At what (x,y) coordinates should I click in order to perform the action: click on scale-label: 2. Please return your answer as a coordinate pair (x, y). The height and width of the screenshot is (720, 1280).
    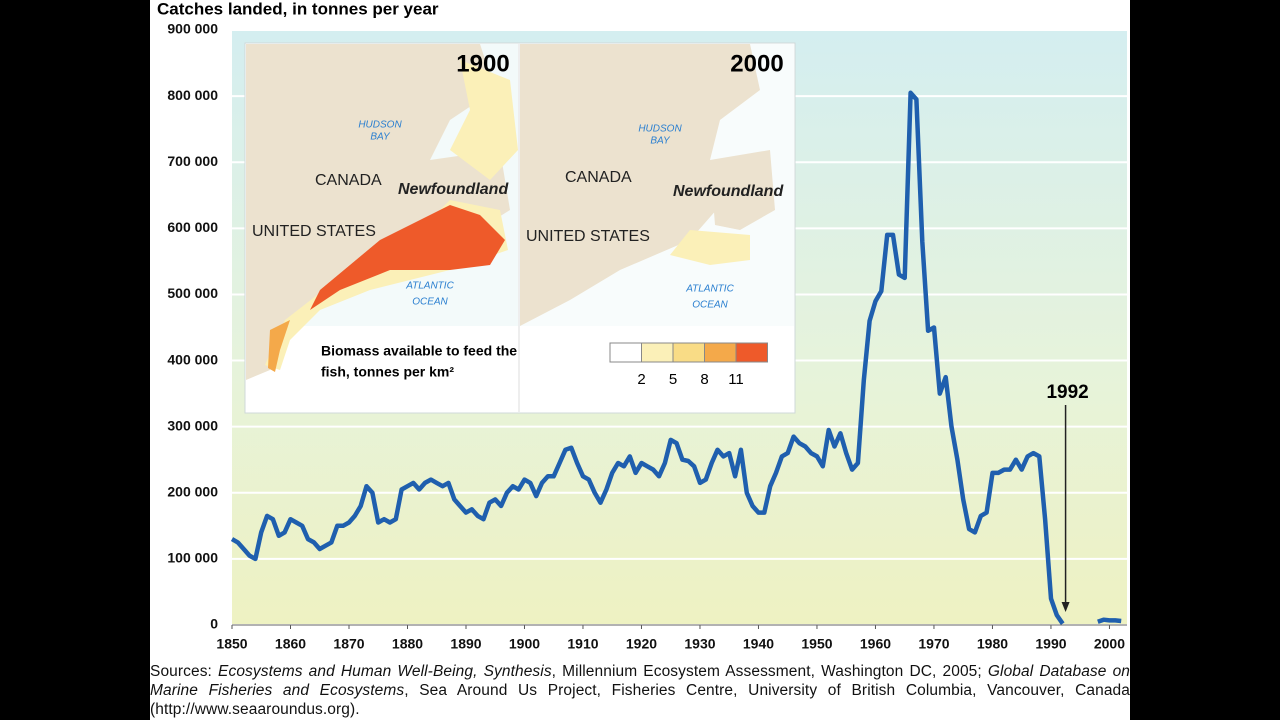
    Looking at the image, I should click on (641, 379).